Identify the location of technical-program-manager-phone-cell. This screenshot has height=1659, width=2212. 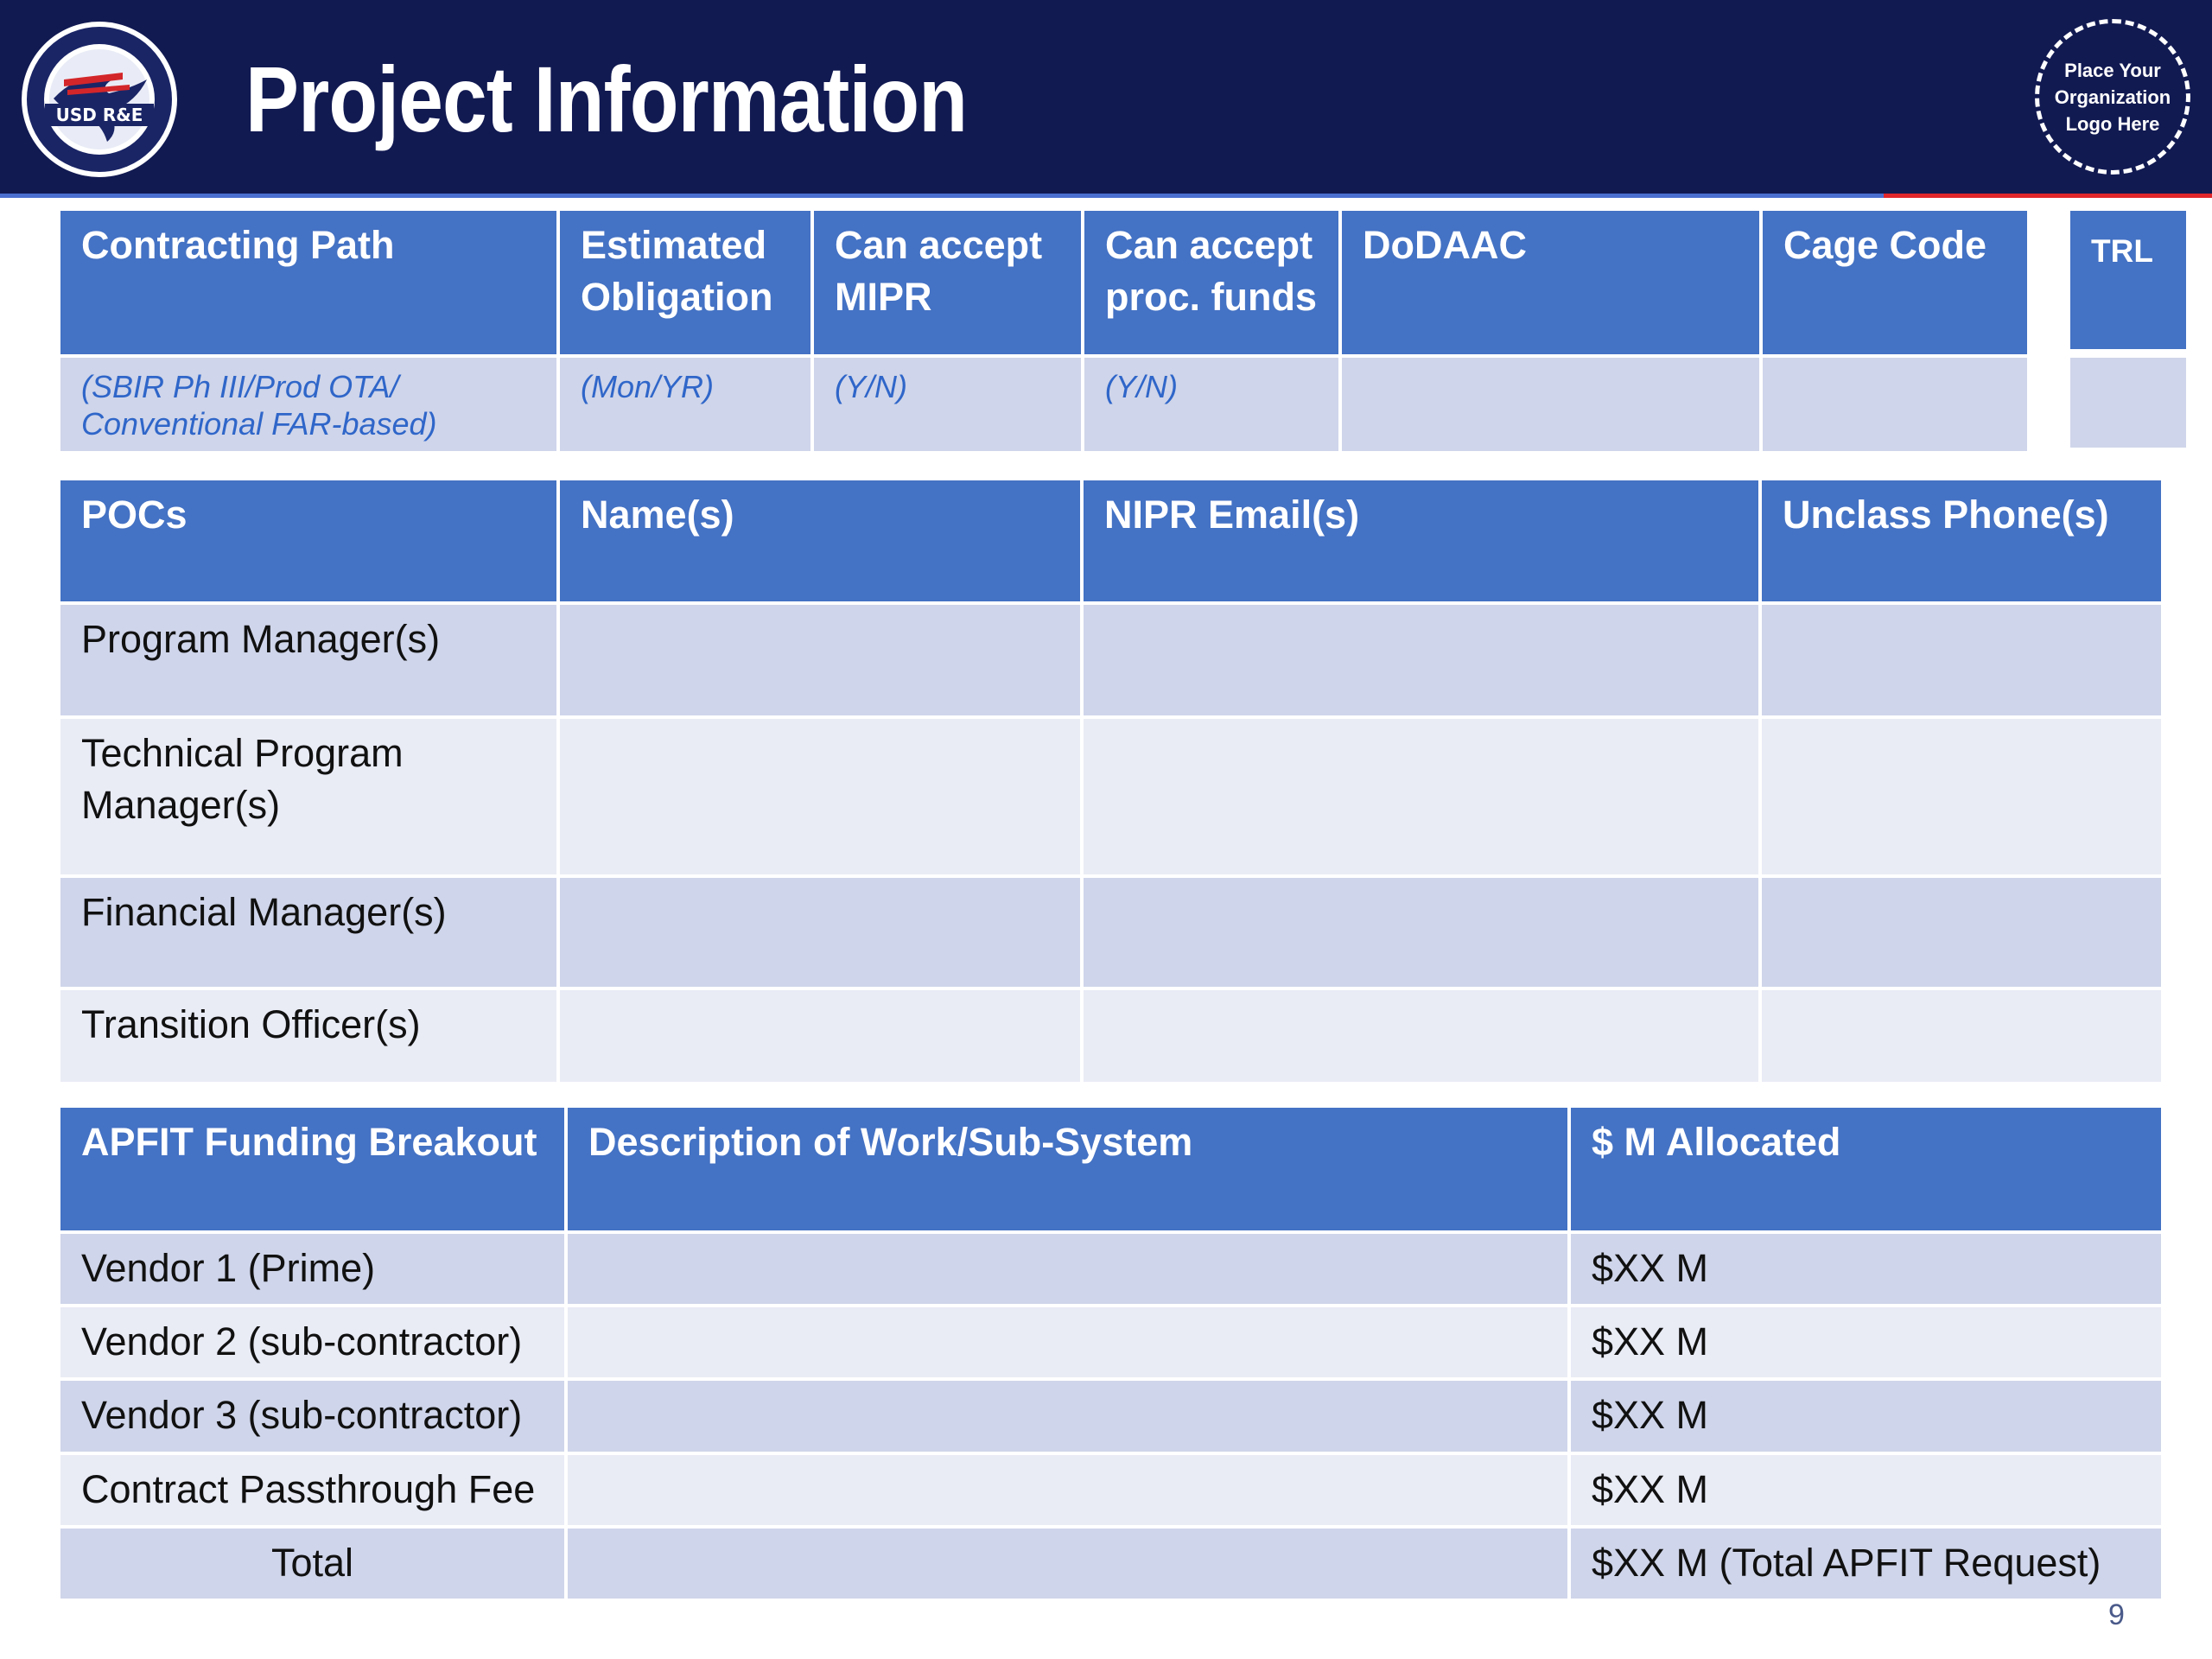
(1963, 798).